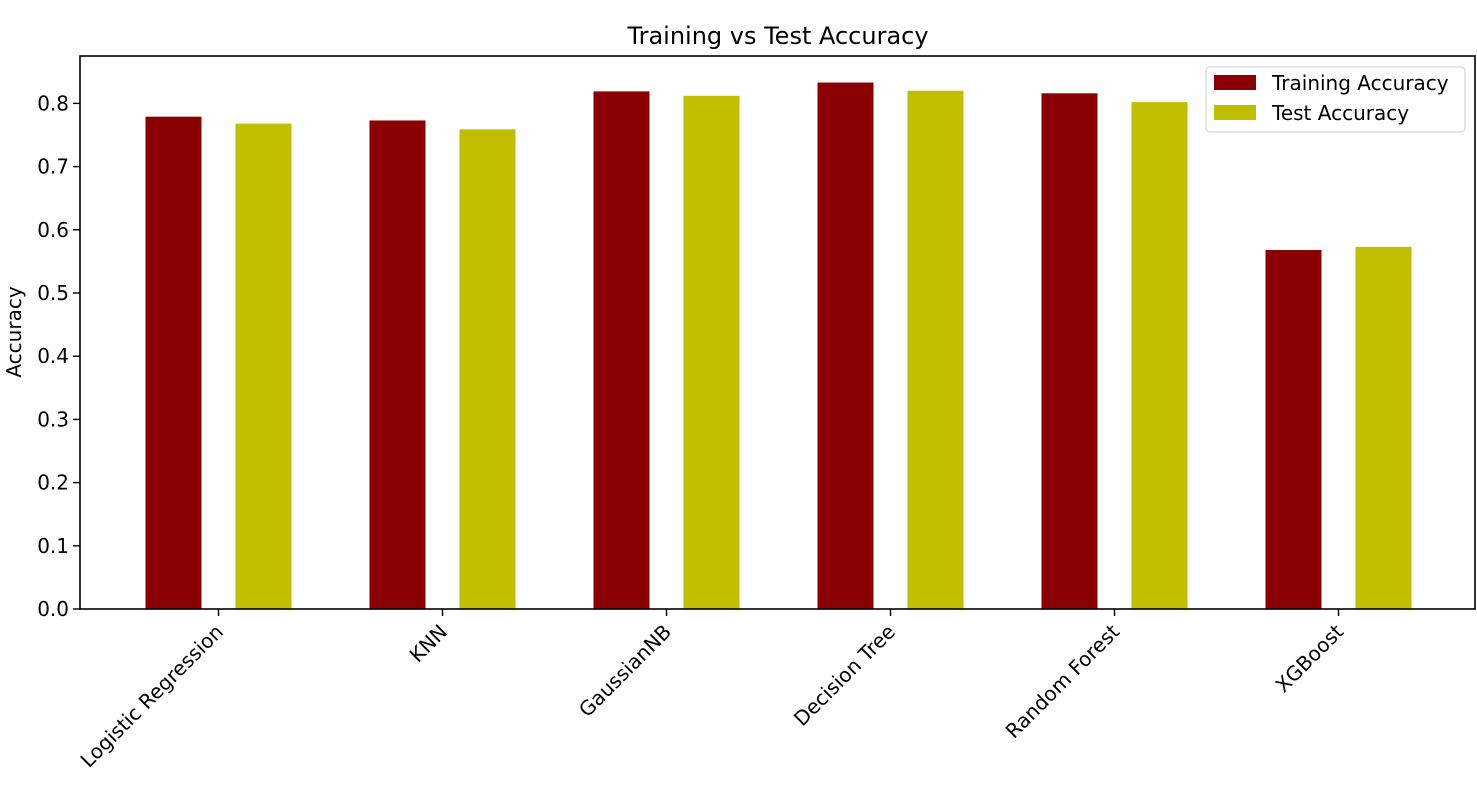  I want to click on bar-training-accuracy-knn, so click(397, 365).